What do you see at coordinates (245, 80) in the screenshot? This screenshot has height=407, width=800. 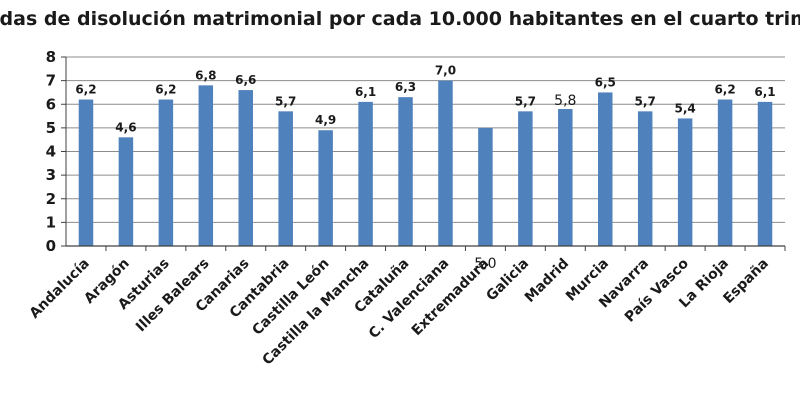 I see `data-label: 6,6` at bounding box center [245, 80].